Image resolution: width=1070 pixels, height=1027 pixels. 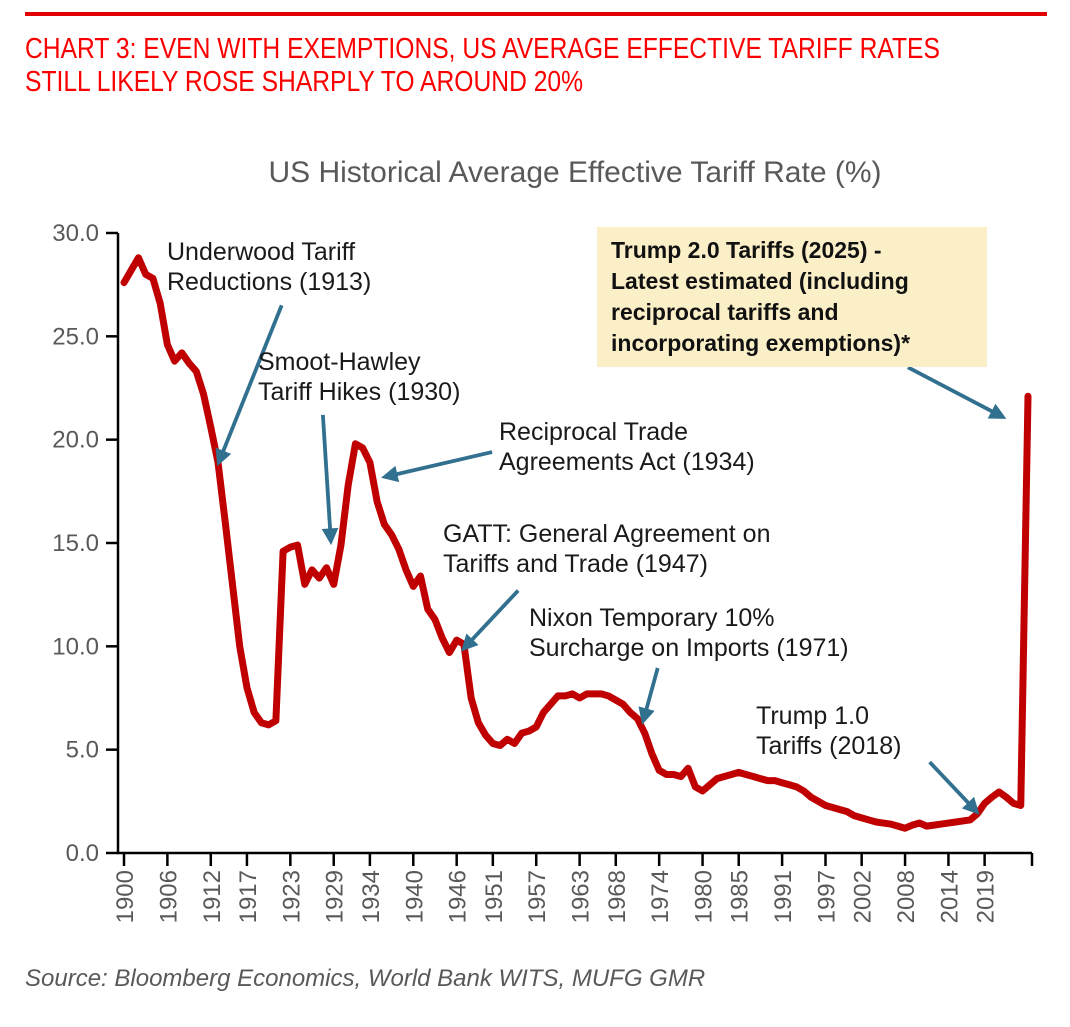 What do you see at coordinates (329, 480) in the screenshot?
I see `annotation-arrow-smoot-hawley` at bounding box center [329, 480].